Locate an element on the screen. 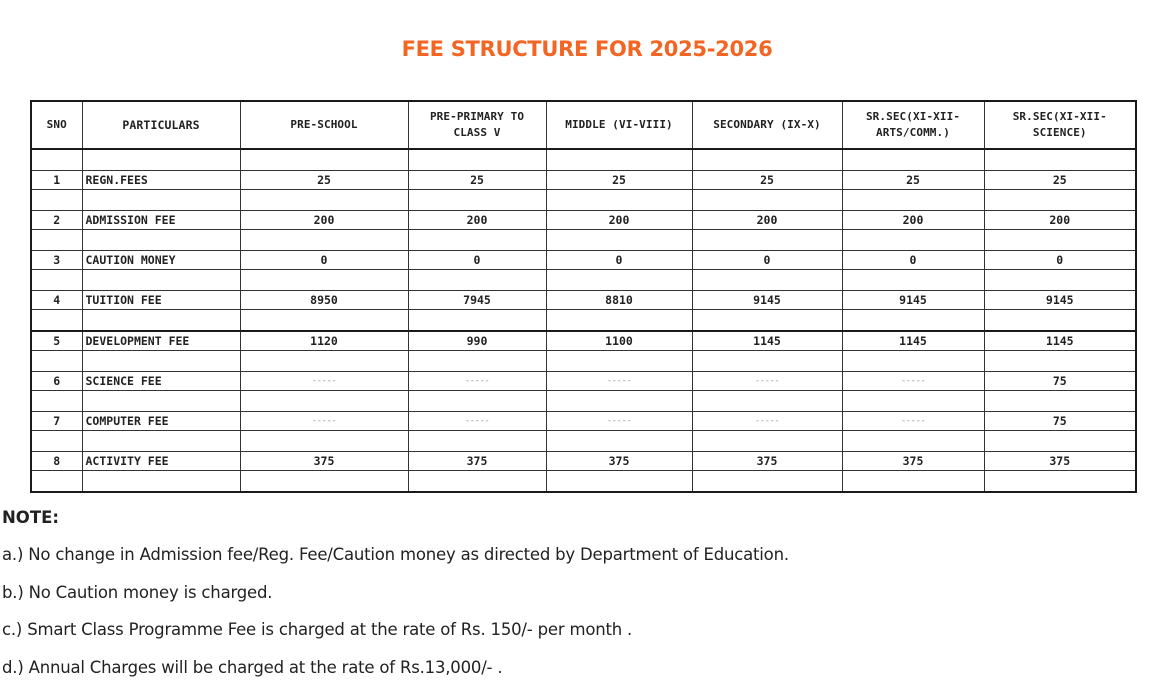 The height and width of the screenshot is (693, 1170). header-sr-sec-science-line2: SCIENCE) is located at coordinates (1059, 132).